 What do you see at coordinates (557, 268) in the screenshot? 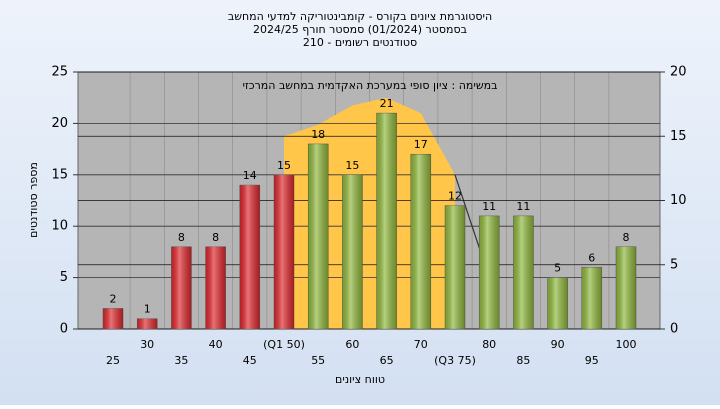
I see `value-label: 5` at bounding box center [557, 268].